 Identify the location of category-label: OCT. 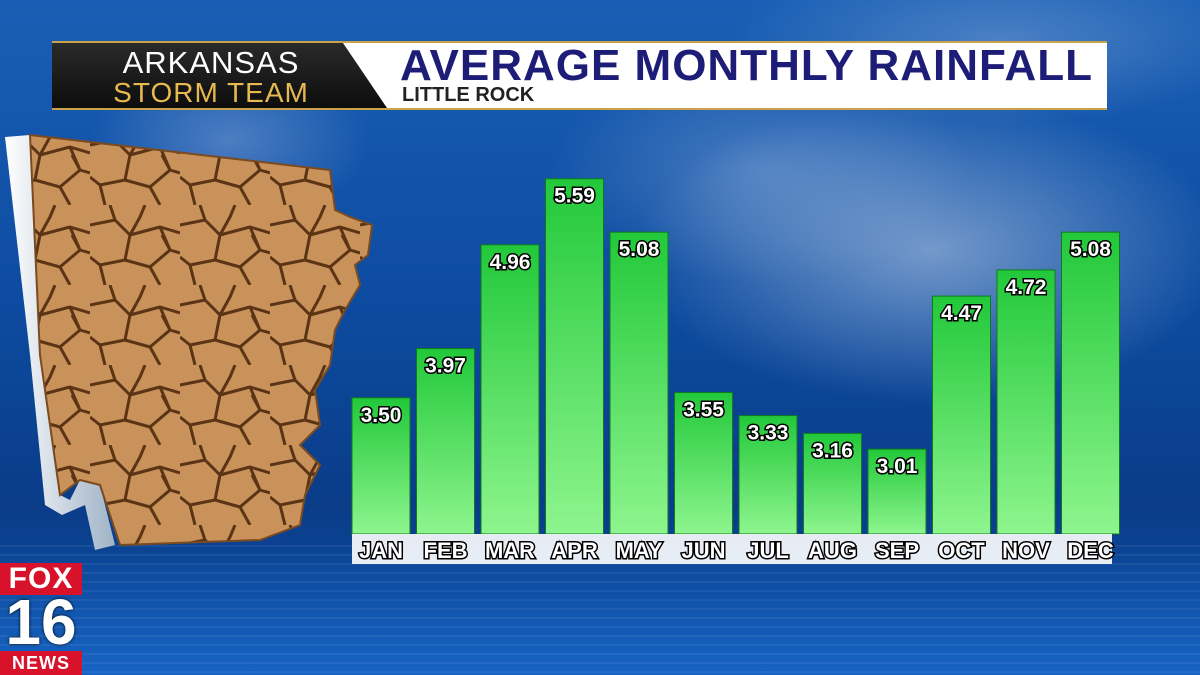
(961, 550).